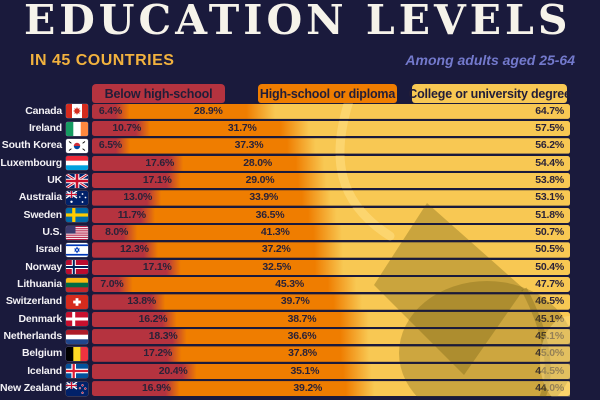 The width and height of the screenshot is (600, 400). Describe the element at coordinates (33, 336) in the screenshot. I see `country-label: Netherlands` at that location.